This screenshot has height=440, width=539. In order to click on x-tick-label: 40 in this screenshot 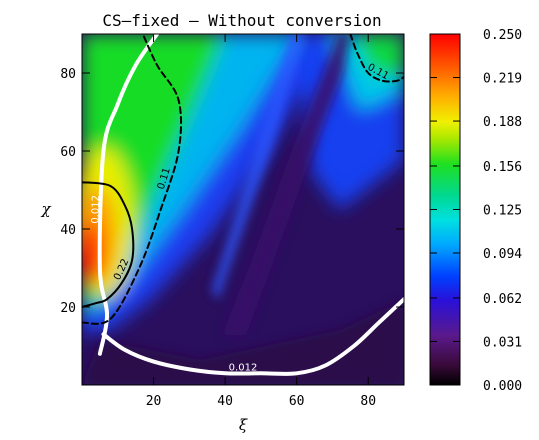, I will do `click(225, 401)`.